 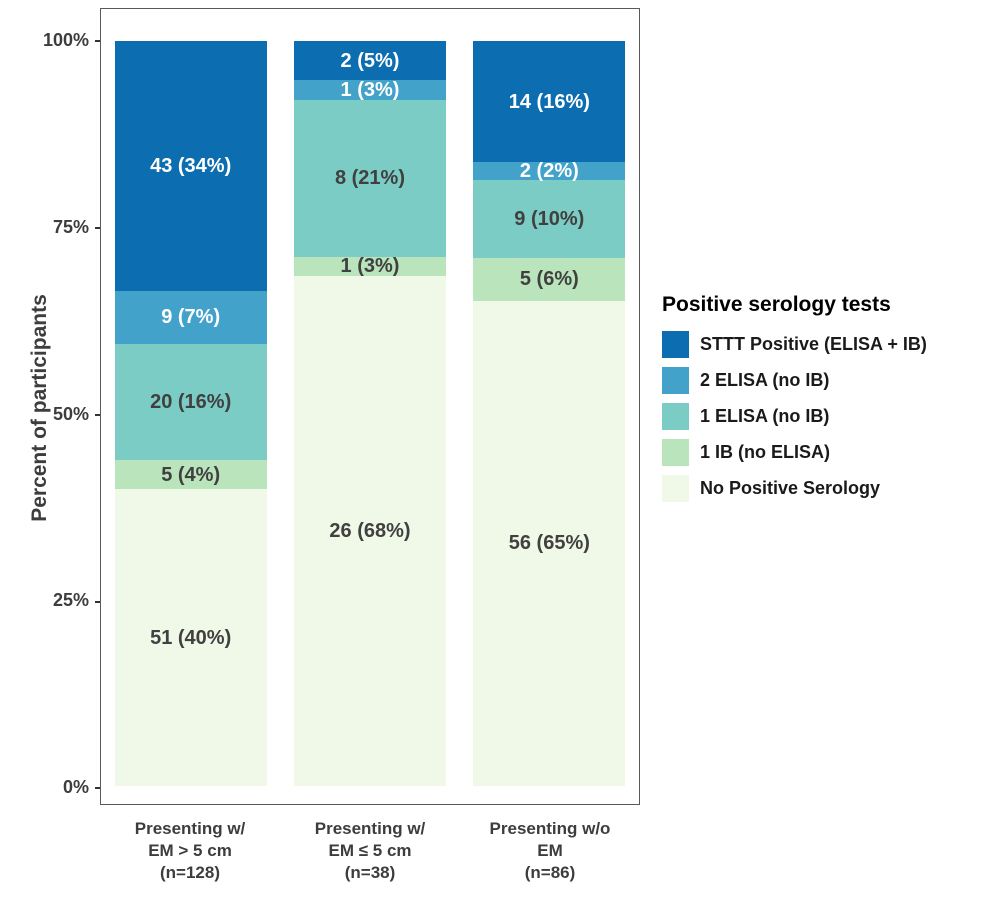 I want to click on bar-segment: 51 (40%), so click(x=190, y=637).